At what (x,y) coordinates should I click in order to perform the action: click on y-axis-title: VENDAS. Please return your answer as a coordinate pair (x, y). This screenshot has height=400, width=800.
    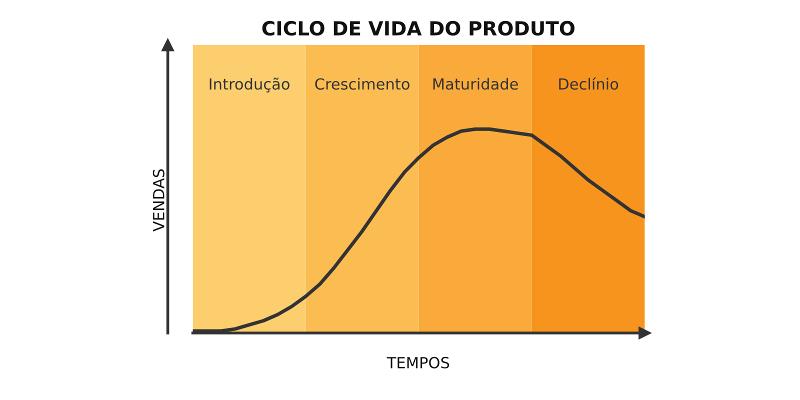
    Looking at the image, I should click on (158, 200).